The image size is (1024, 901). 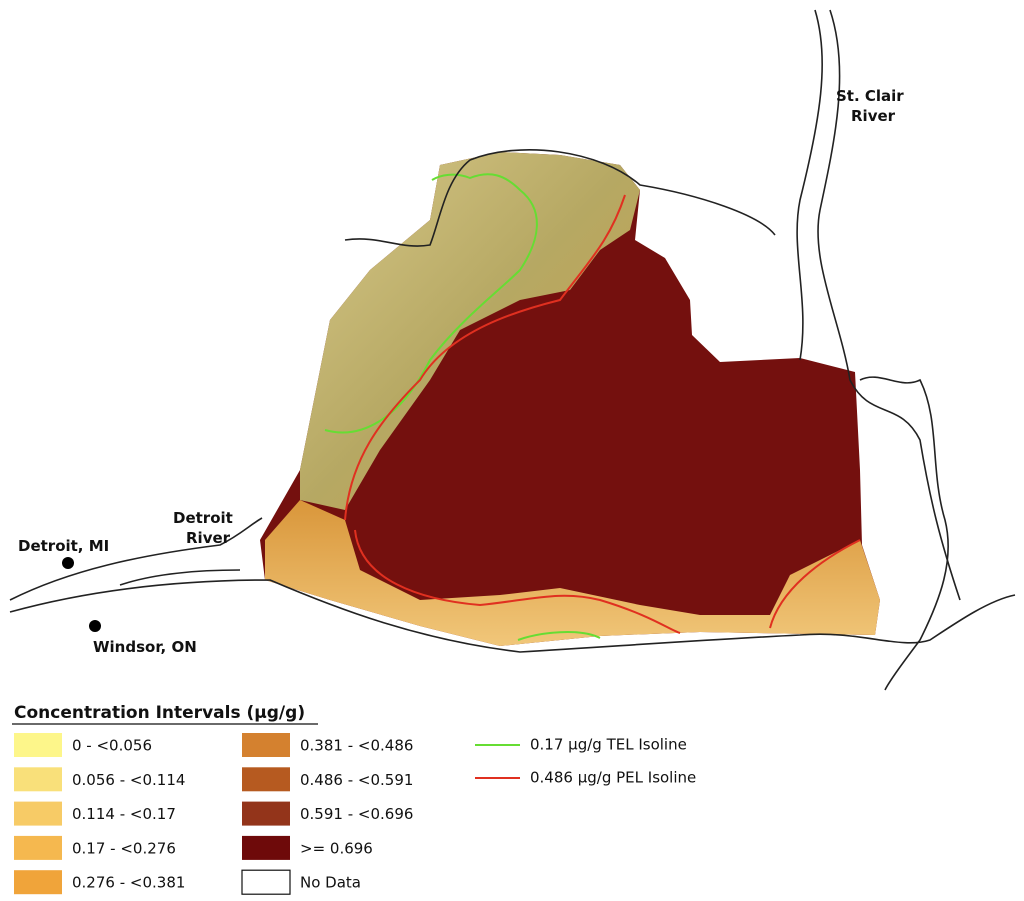 I want to click on detroit-river, so click(x=136, y=559).